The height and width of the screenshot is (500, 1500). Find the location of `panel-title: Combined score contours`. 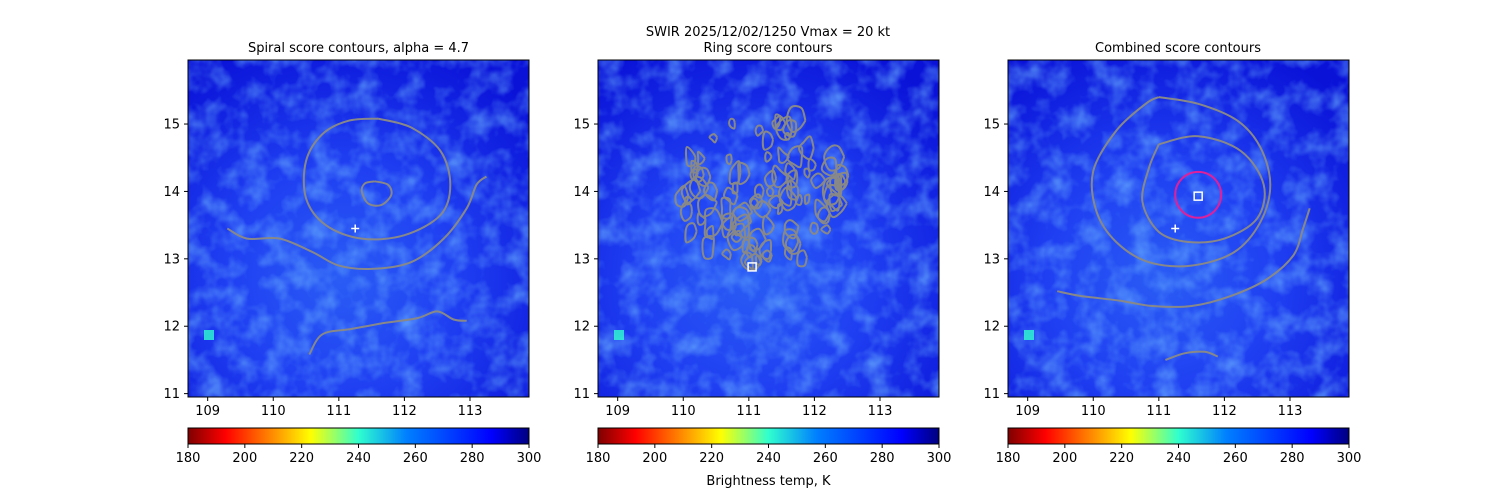

panel-title: Combined score contours is located at coordinates (1178, 48).